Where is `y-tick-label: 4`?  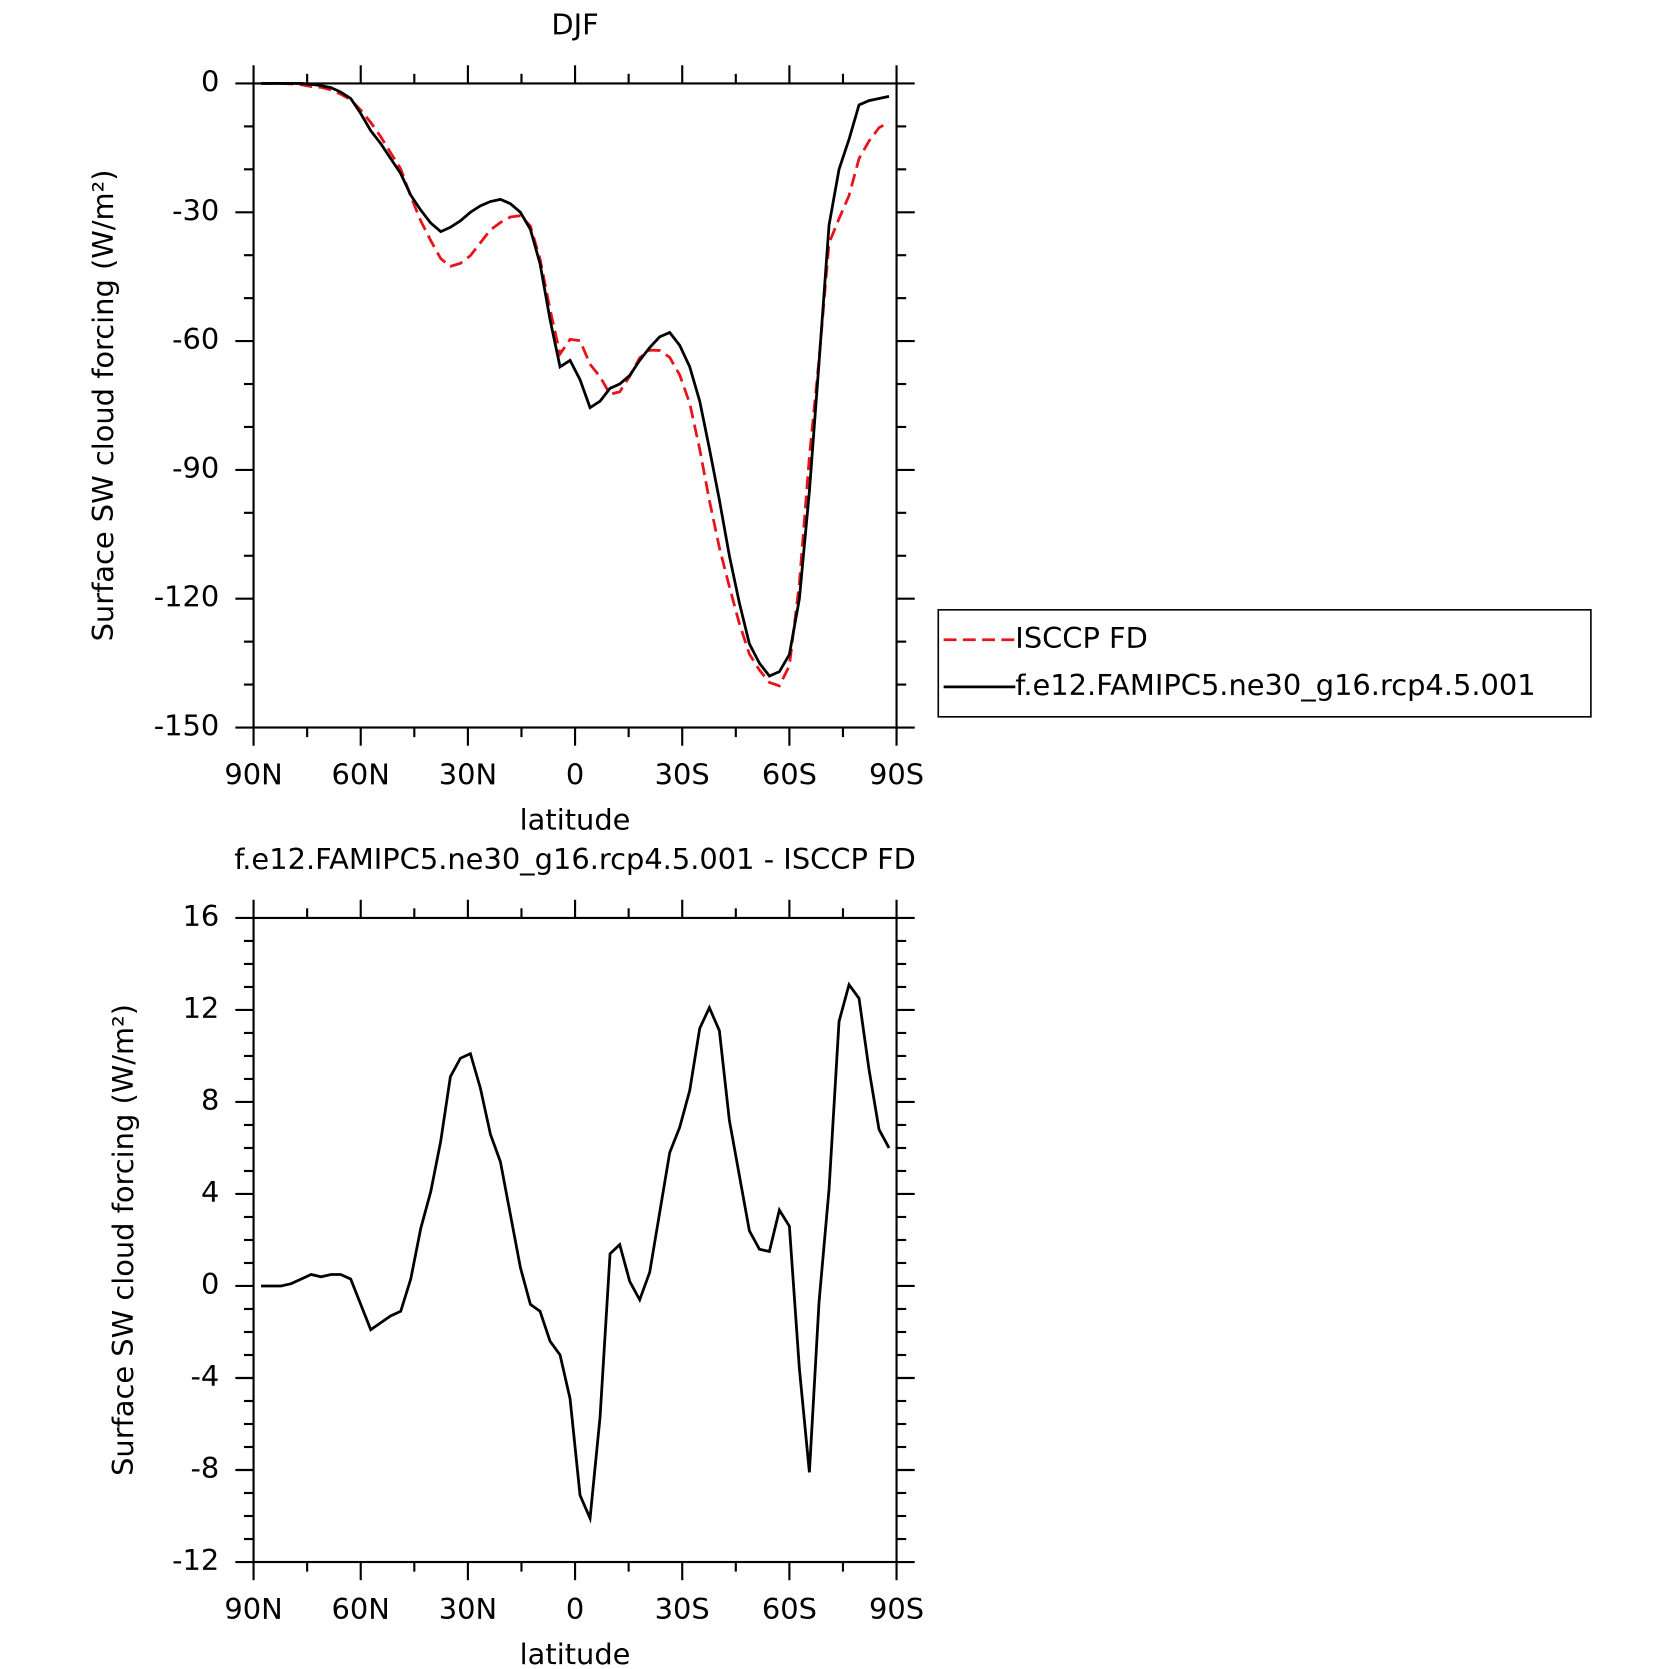 y-tick-label: 4 is located at coordinates (210, 1192).